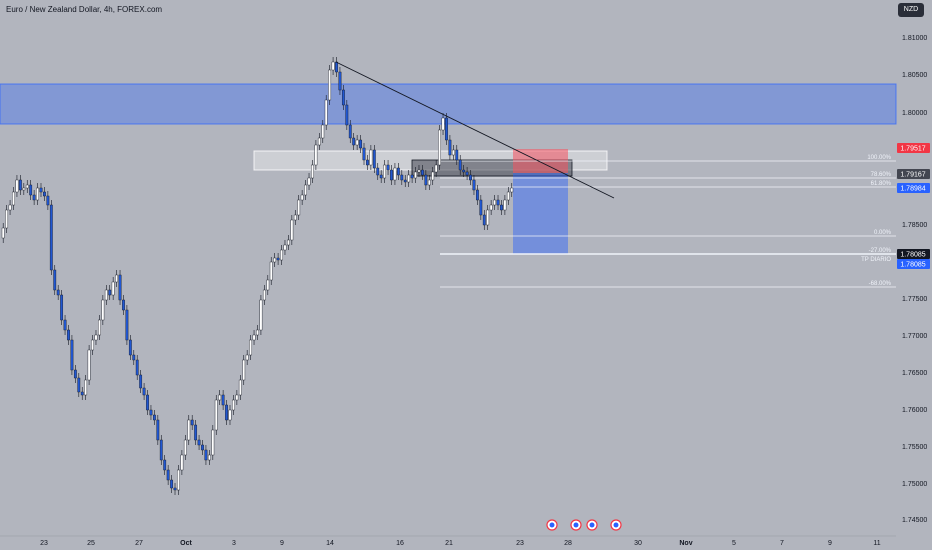 Image resolution: width=932 pixels, height=550 pixels. What do you see at coordinates (448, 104) in the screenshot?
I see `supply-zone` at bounding box center [448, 104].